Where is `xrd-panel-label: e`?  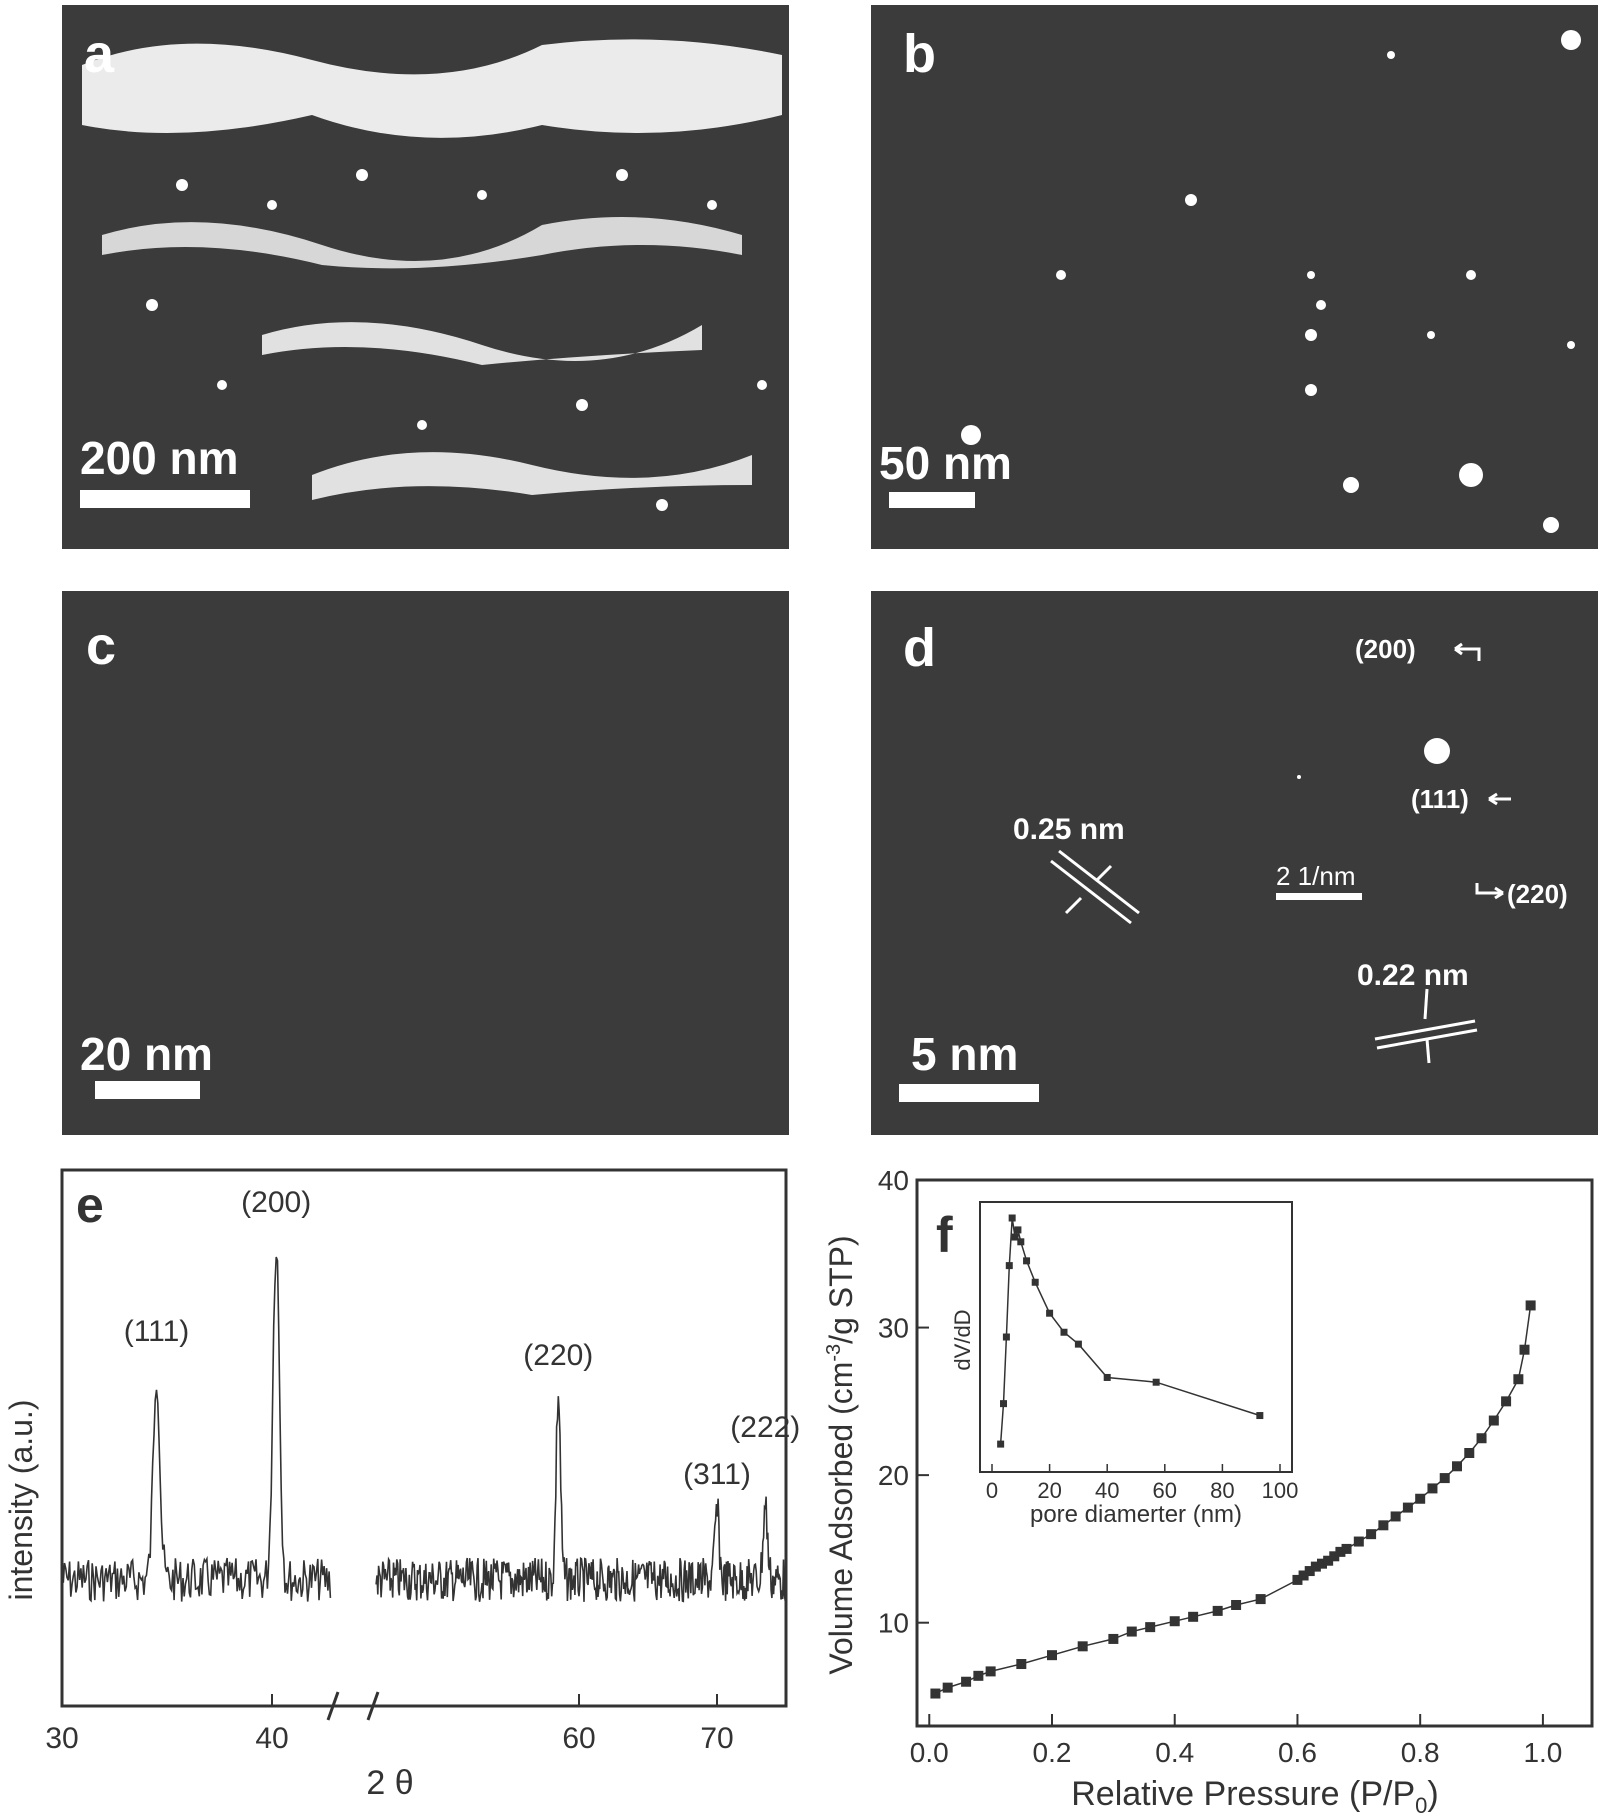
xrd-panel-label: e is located at coordinates (90, 1205).